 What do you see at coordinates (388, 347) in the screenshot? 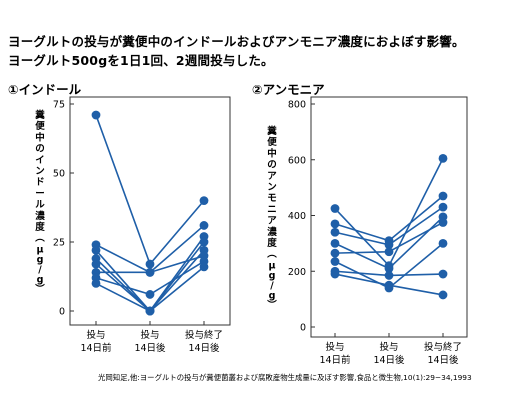
I see `ammonia-x-tick-label-1-0: 投与` at bounding box center [388, 347].